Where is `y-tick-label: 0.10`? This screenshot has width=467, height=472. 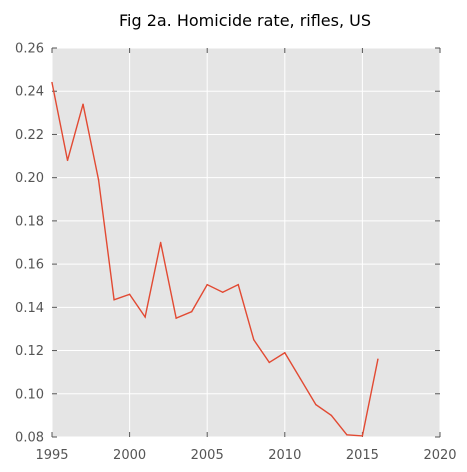 y-tick-label: 0.10 is located at coordinates (29, 394).